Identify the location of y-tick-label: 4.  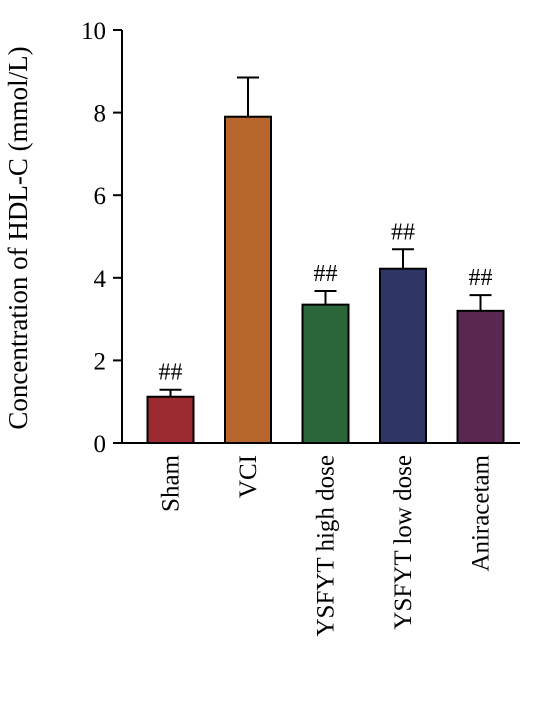
(100, 279).